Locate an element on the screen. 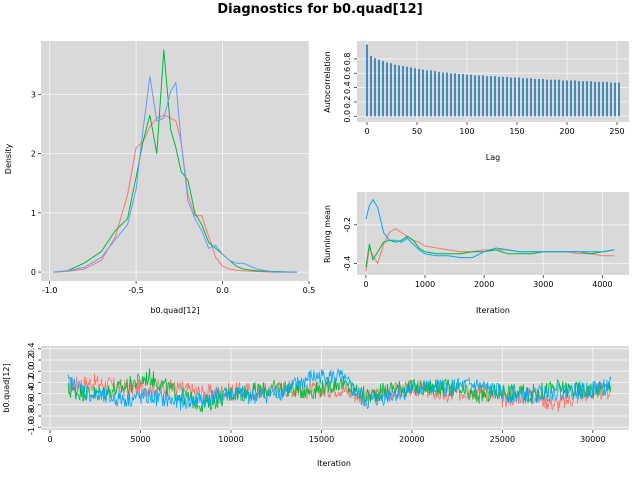 The width and height of the screenshot is (640, 480). running-mean-x-tick-label: 4000 is located at coordinates (602, 284).